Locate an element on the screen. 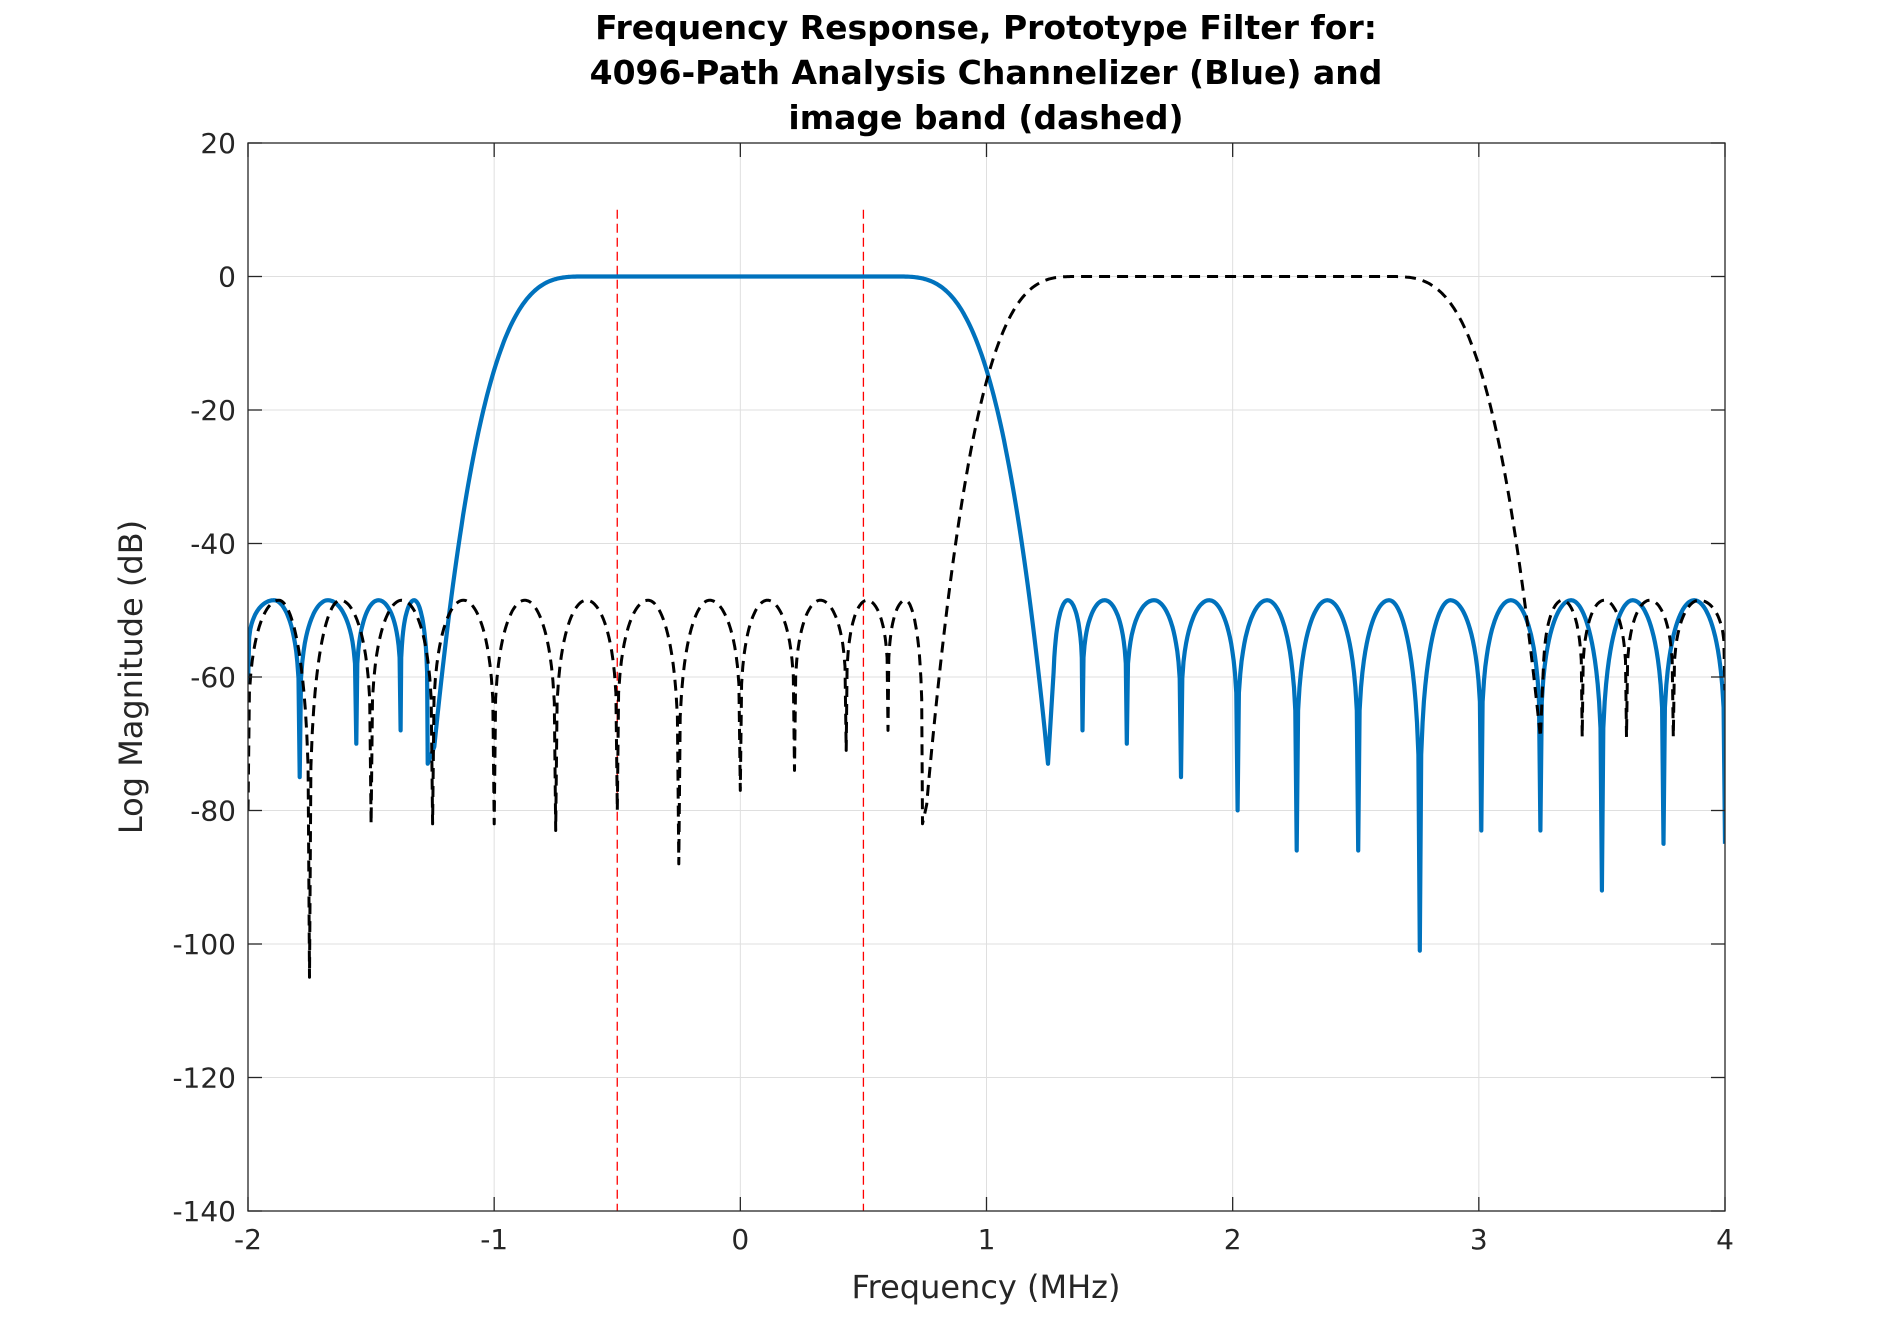  x-tick-label: 2 is located at coordinates (1233, 1239).